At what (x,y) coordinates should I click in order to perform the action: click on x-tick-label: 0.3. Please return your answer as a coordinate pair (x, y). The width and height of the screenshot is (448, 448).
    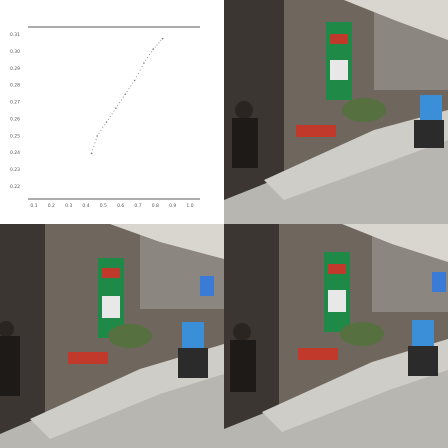
    Looking at the image, I should click on (68, 206).